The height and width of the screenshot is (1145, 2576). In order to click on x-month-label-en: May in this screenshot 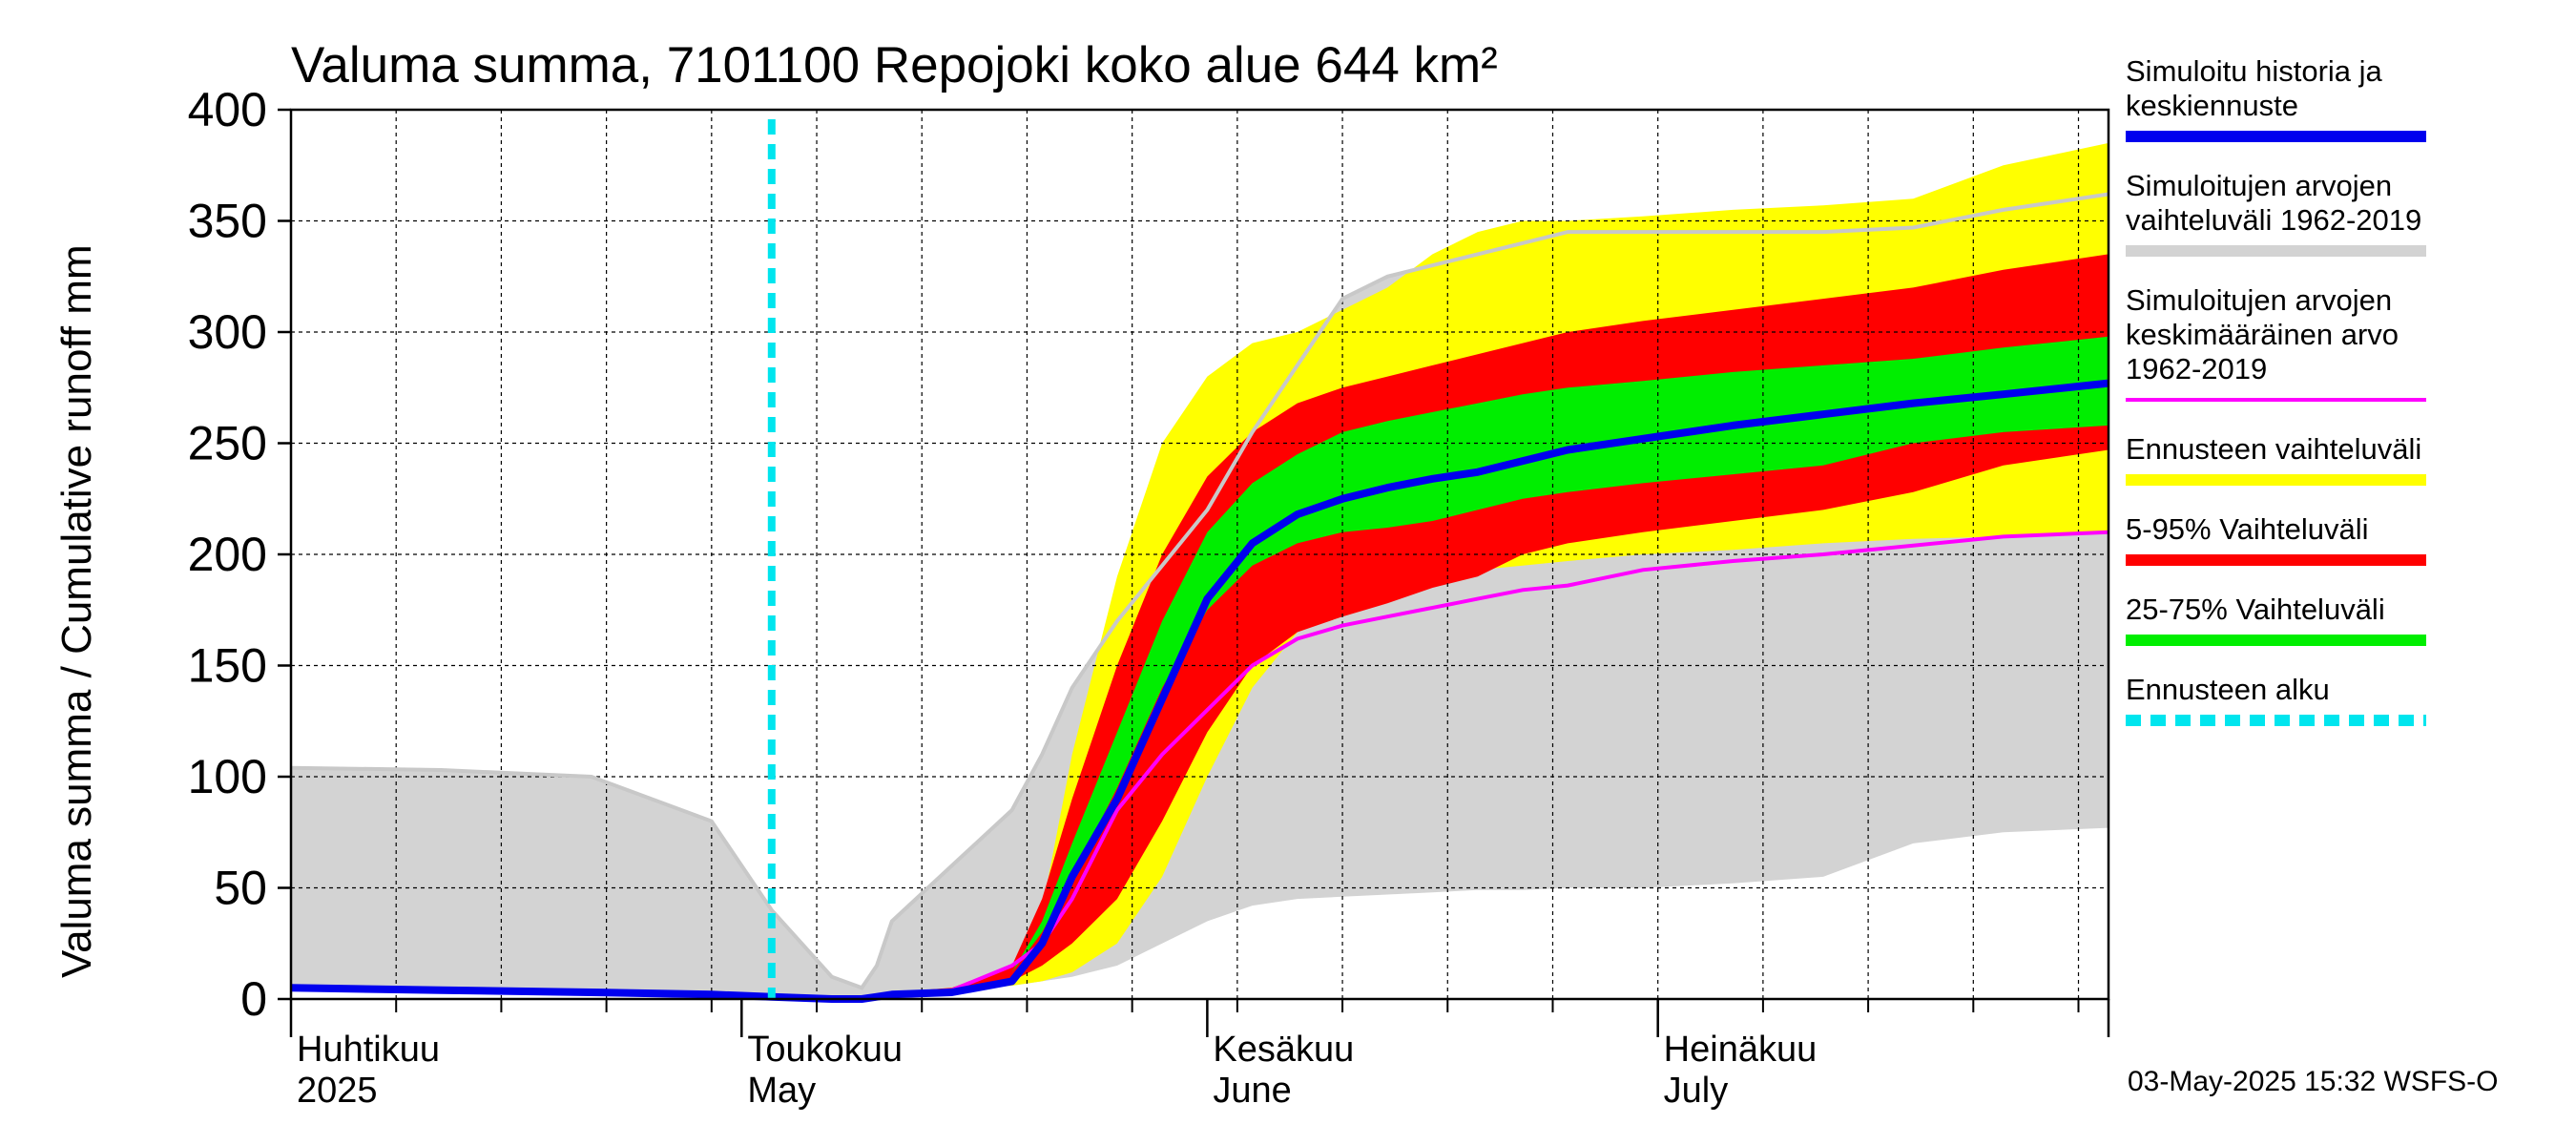, I will do `click(781, 1091)`.